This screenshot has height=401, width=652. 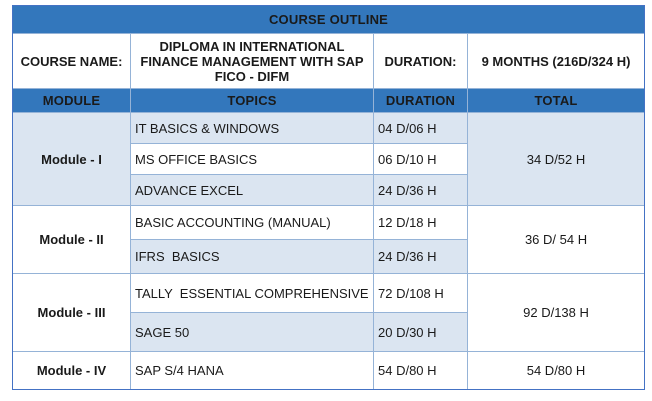 I want to click on table-title: COURSE OUTLINE, so click(x=328, y=19).